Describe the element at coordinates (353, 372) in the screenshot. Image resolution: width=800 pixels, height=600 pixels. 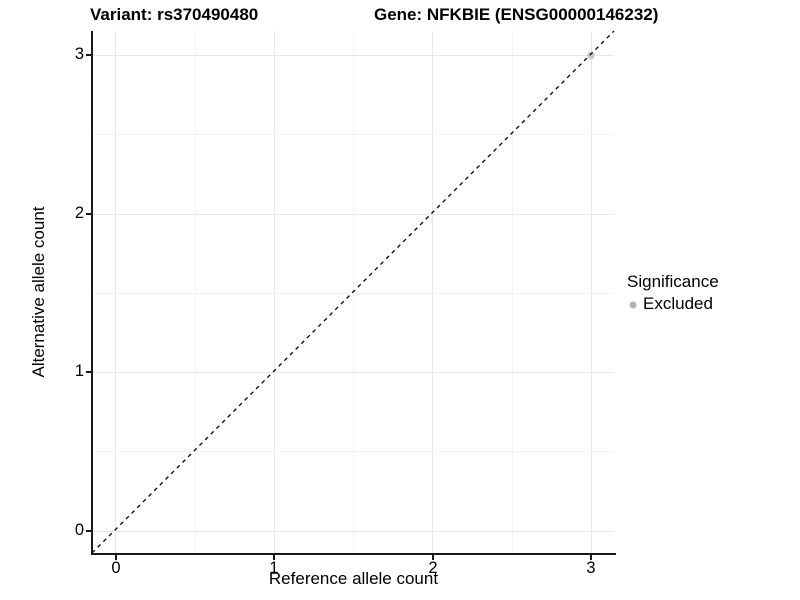
I see `gridline-y1` at that location.